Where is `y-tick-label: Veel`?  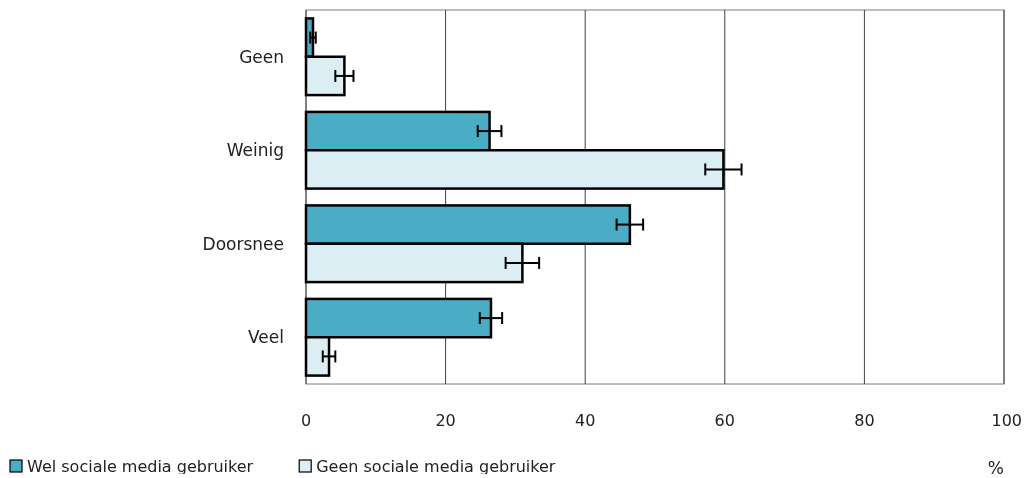
y-tick-label: Veel is located at coordinates (266, 337).